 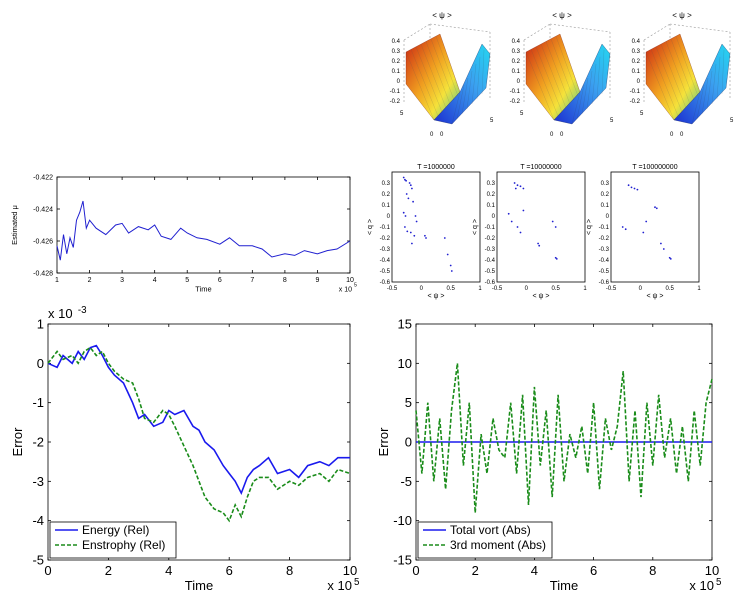 I want to click on y-tick-label: -10, so click(x=402, y=520).